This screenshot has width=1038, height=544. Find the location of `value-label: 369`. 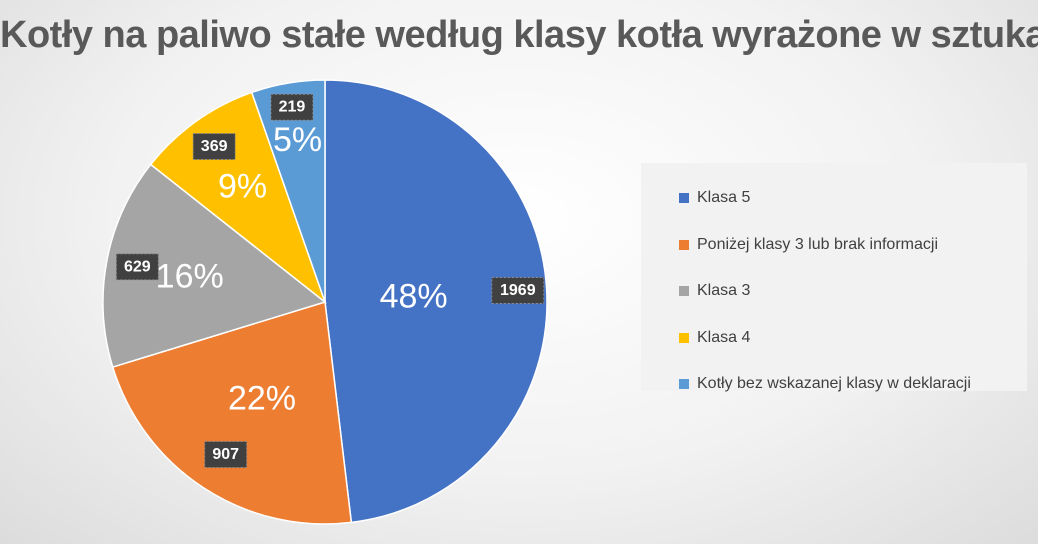

value-label: 369 is located at coordinates (214, 146).